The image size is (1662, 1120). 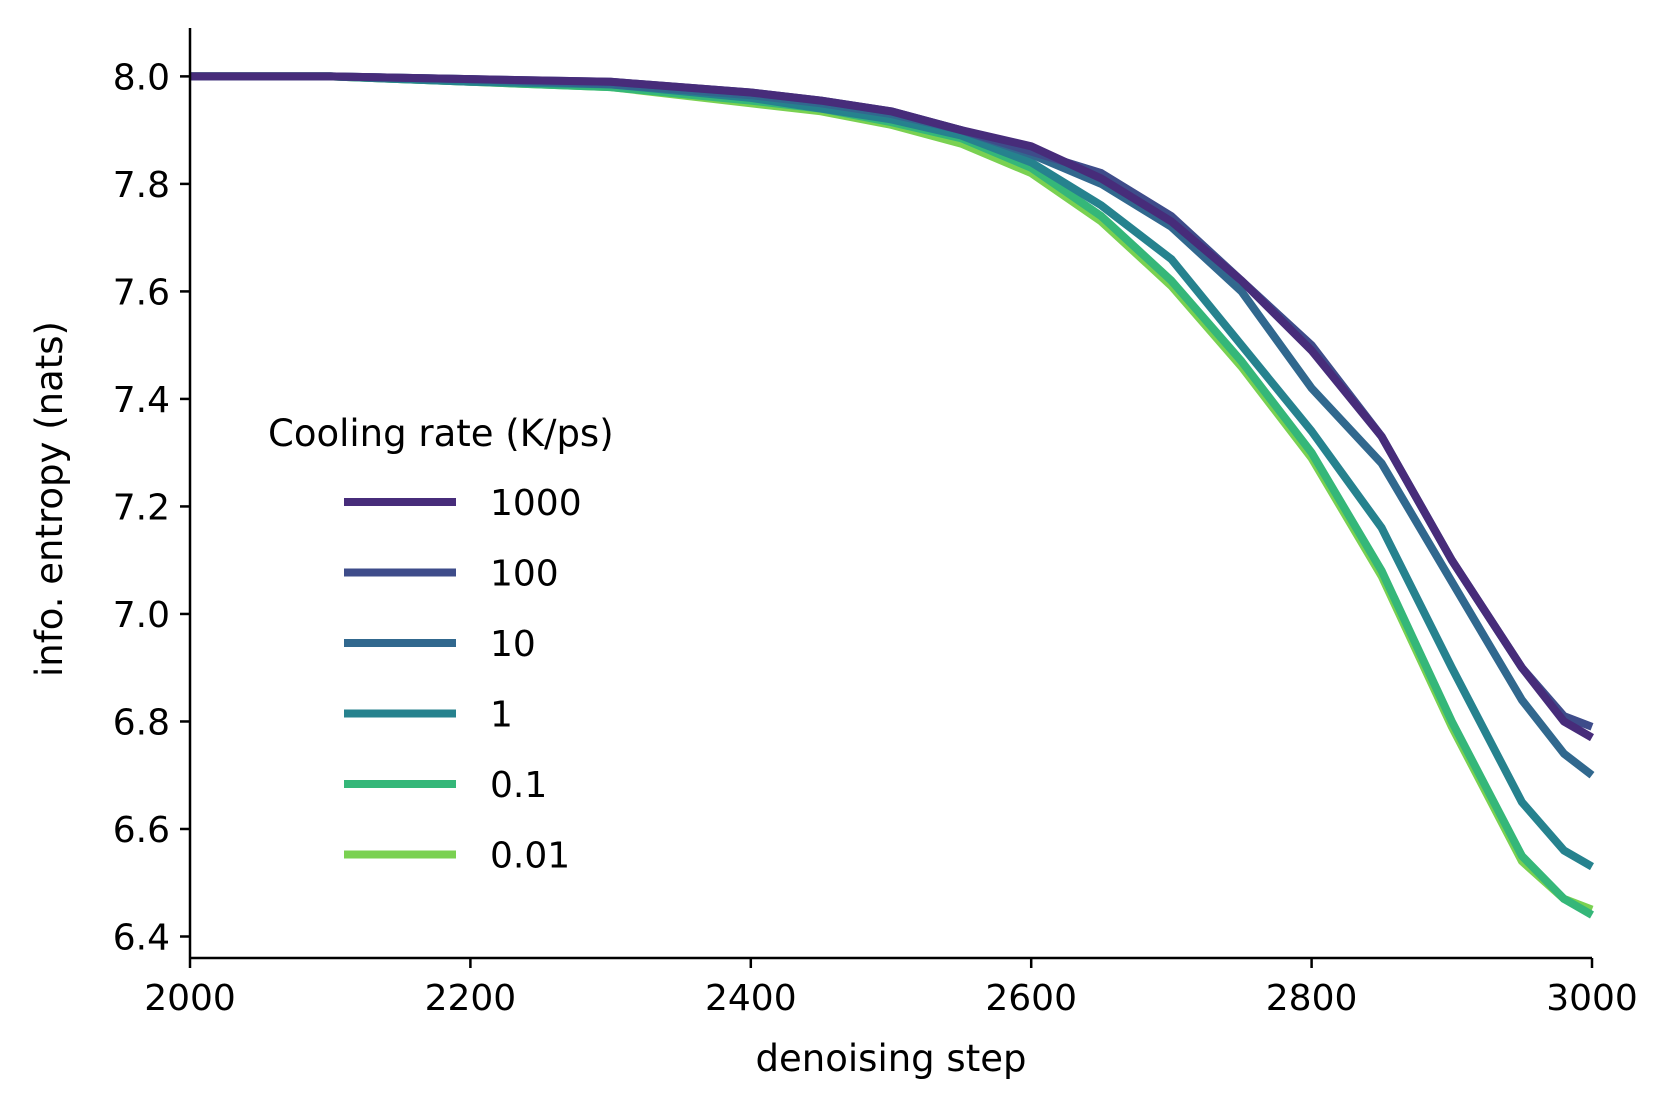 What do you see at coordinates (441, 433) in the screenshot?
I see `legend-title: Cooling rate (K/ps)` at bounding box center [441, 433].